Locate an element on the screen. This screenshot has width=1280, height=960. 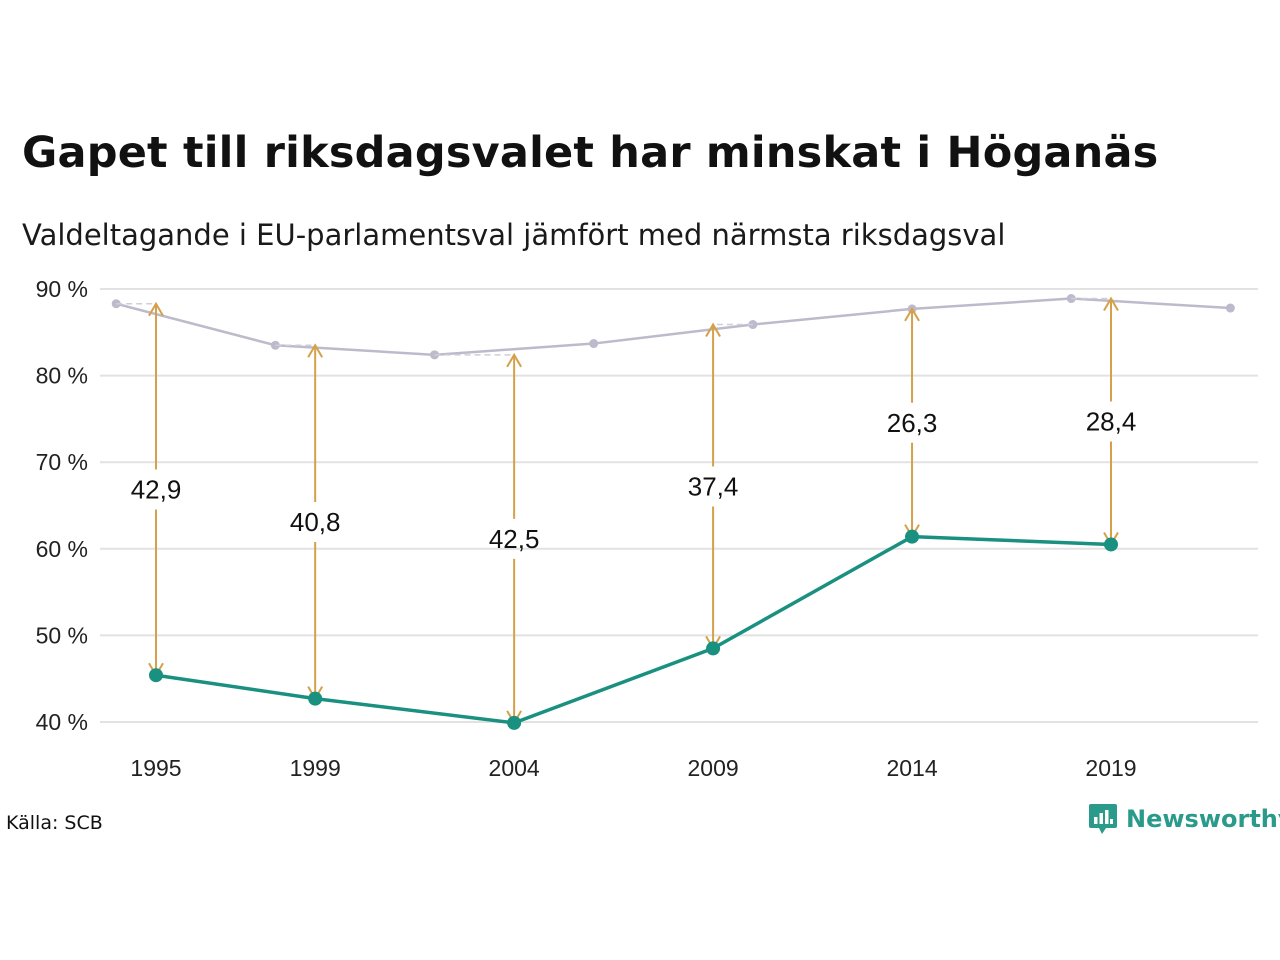
y-axis: 40 % 50 % 60 % 70 % 80 % 90 % is located at coordinates (62, 505).